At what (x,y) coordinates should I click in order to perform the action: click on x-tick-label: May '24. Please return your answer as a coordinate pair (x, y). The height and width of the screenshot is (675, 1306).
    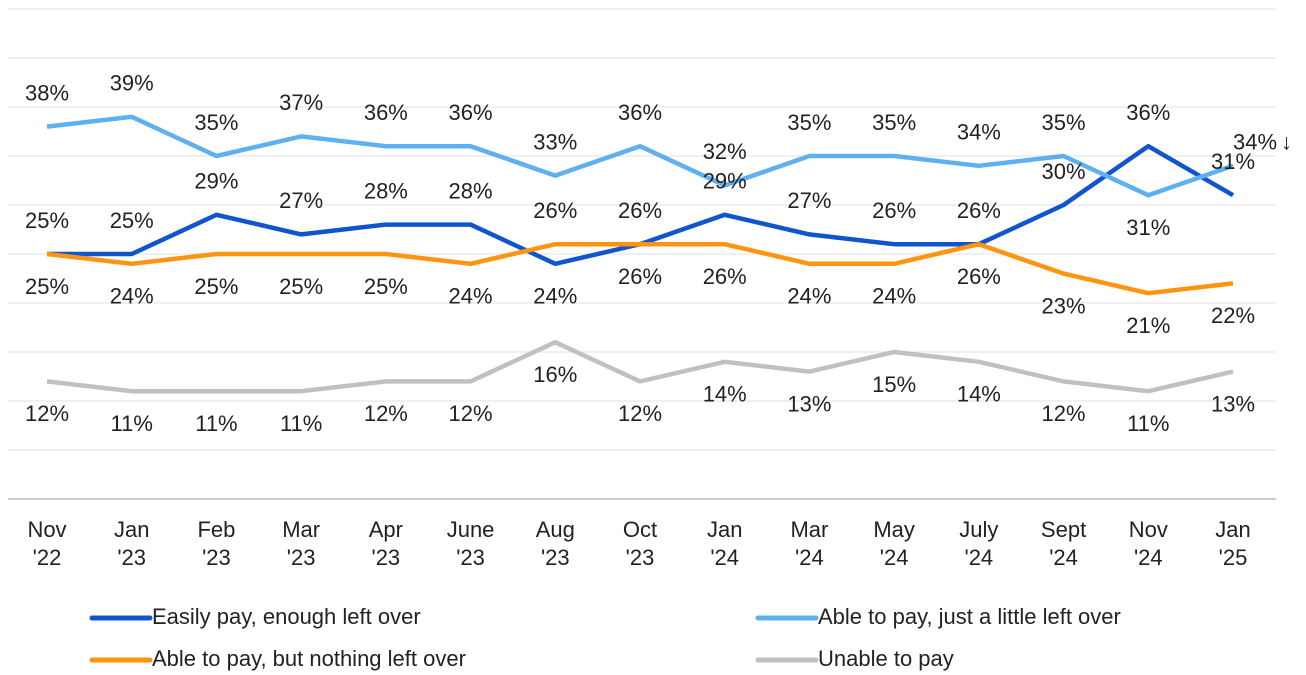
    Looking at the image, I should click on (894, 543).